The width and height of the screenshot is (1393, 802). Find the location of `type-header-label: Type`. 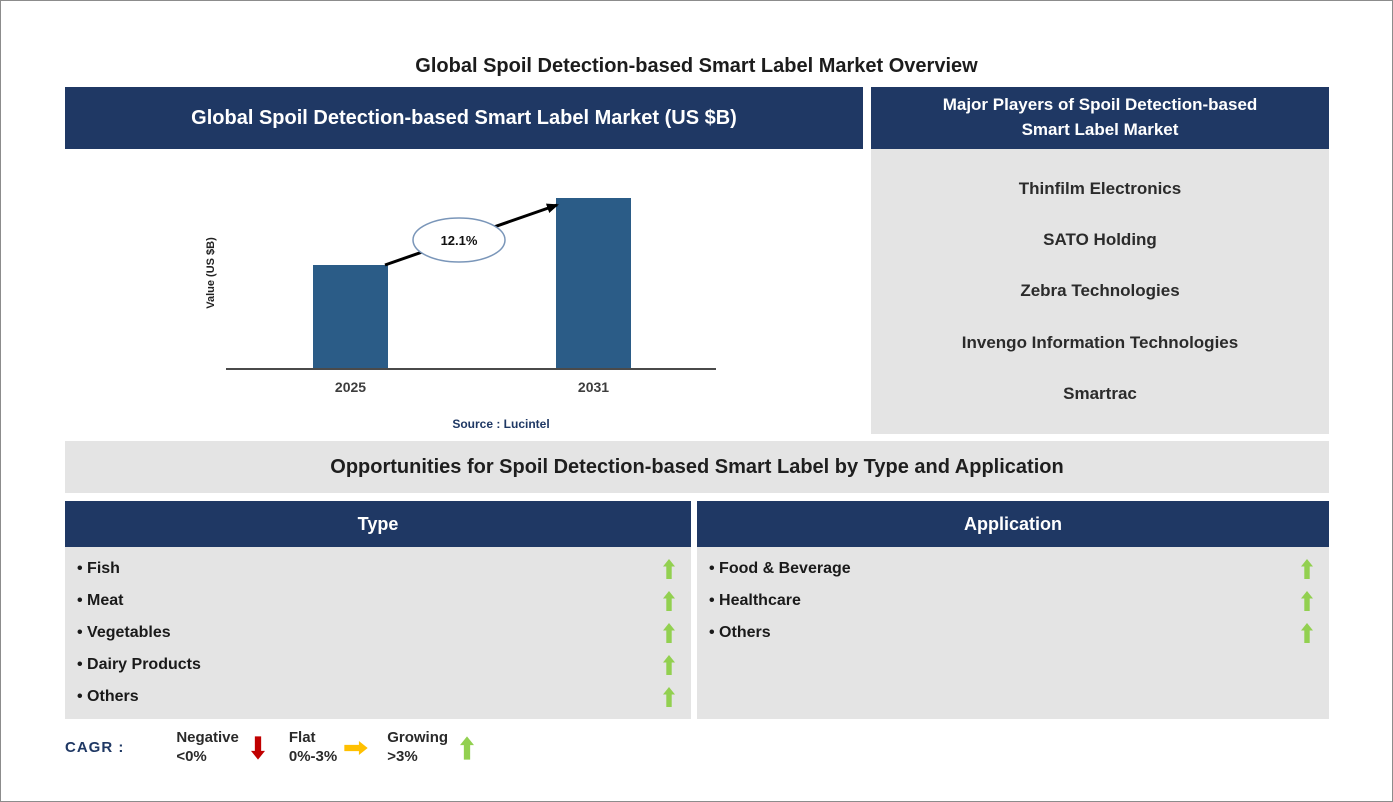

type-header-label: Type is located at coordinates (378, 523).